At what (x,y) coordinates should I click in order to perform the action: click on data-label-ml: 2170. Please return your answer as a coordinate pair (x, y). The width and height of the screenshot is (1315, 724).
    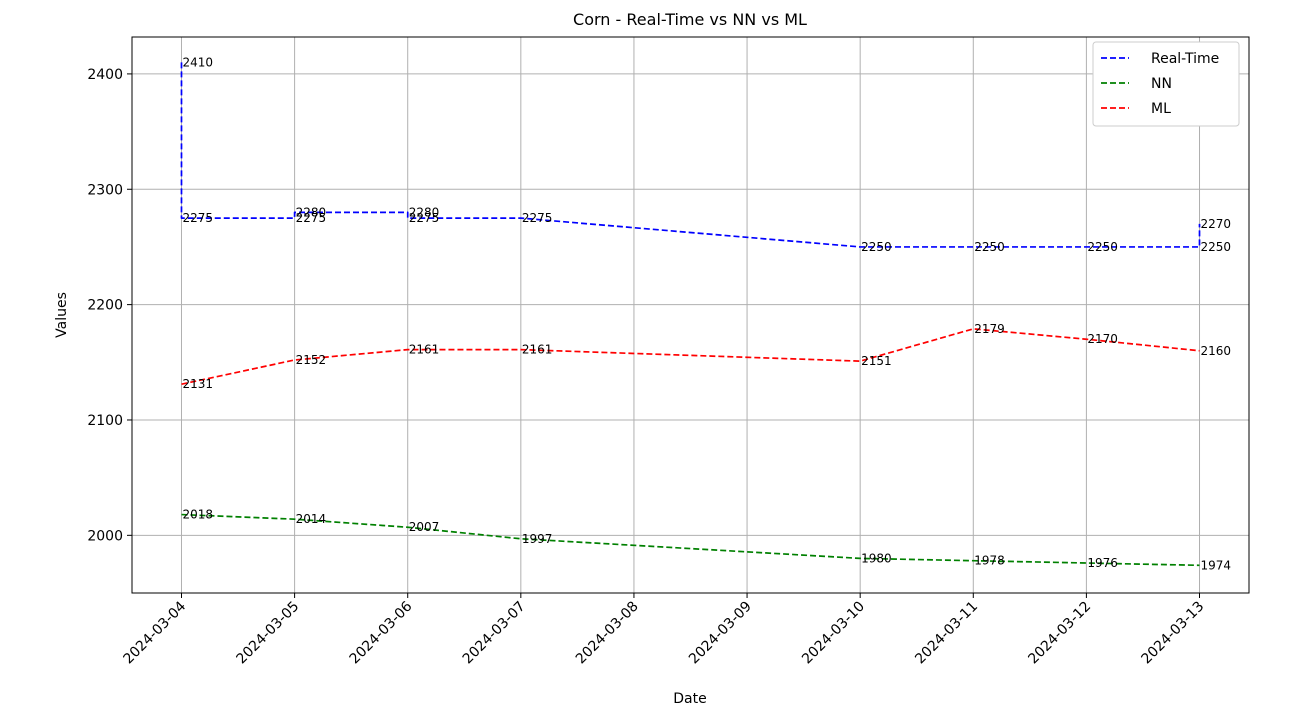
    Looking at the image, I should click on (1102, 339).